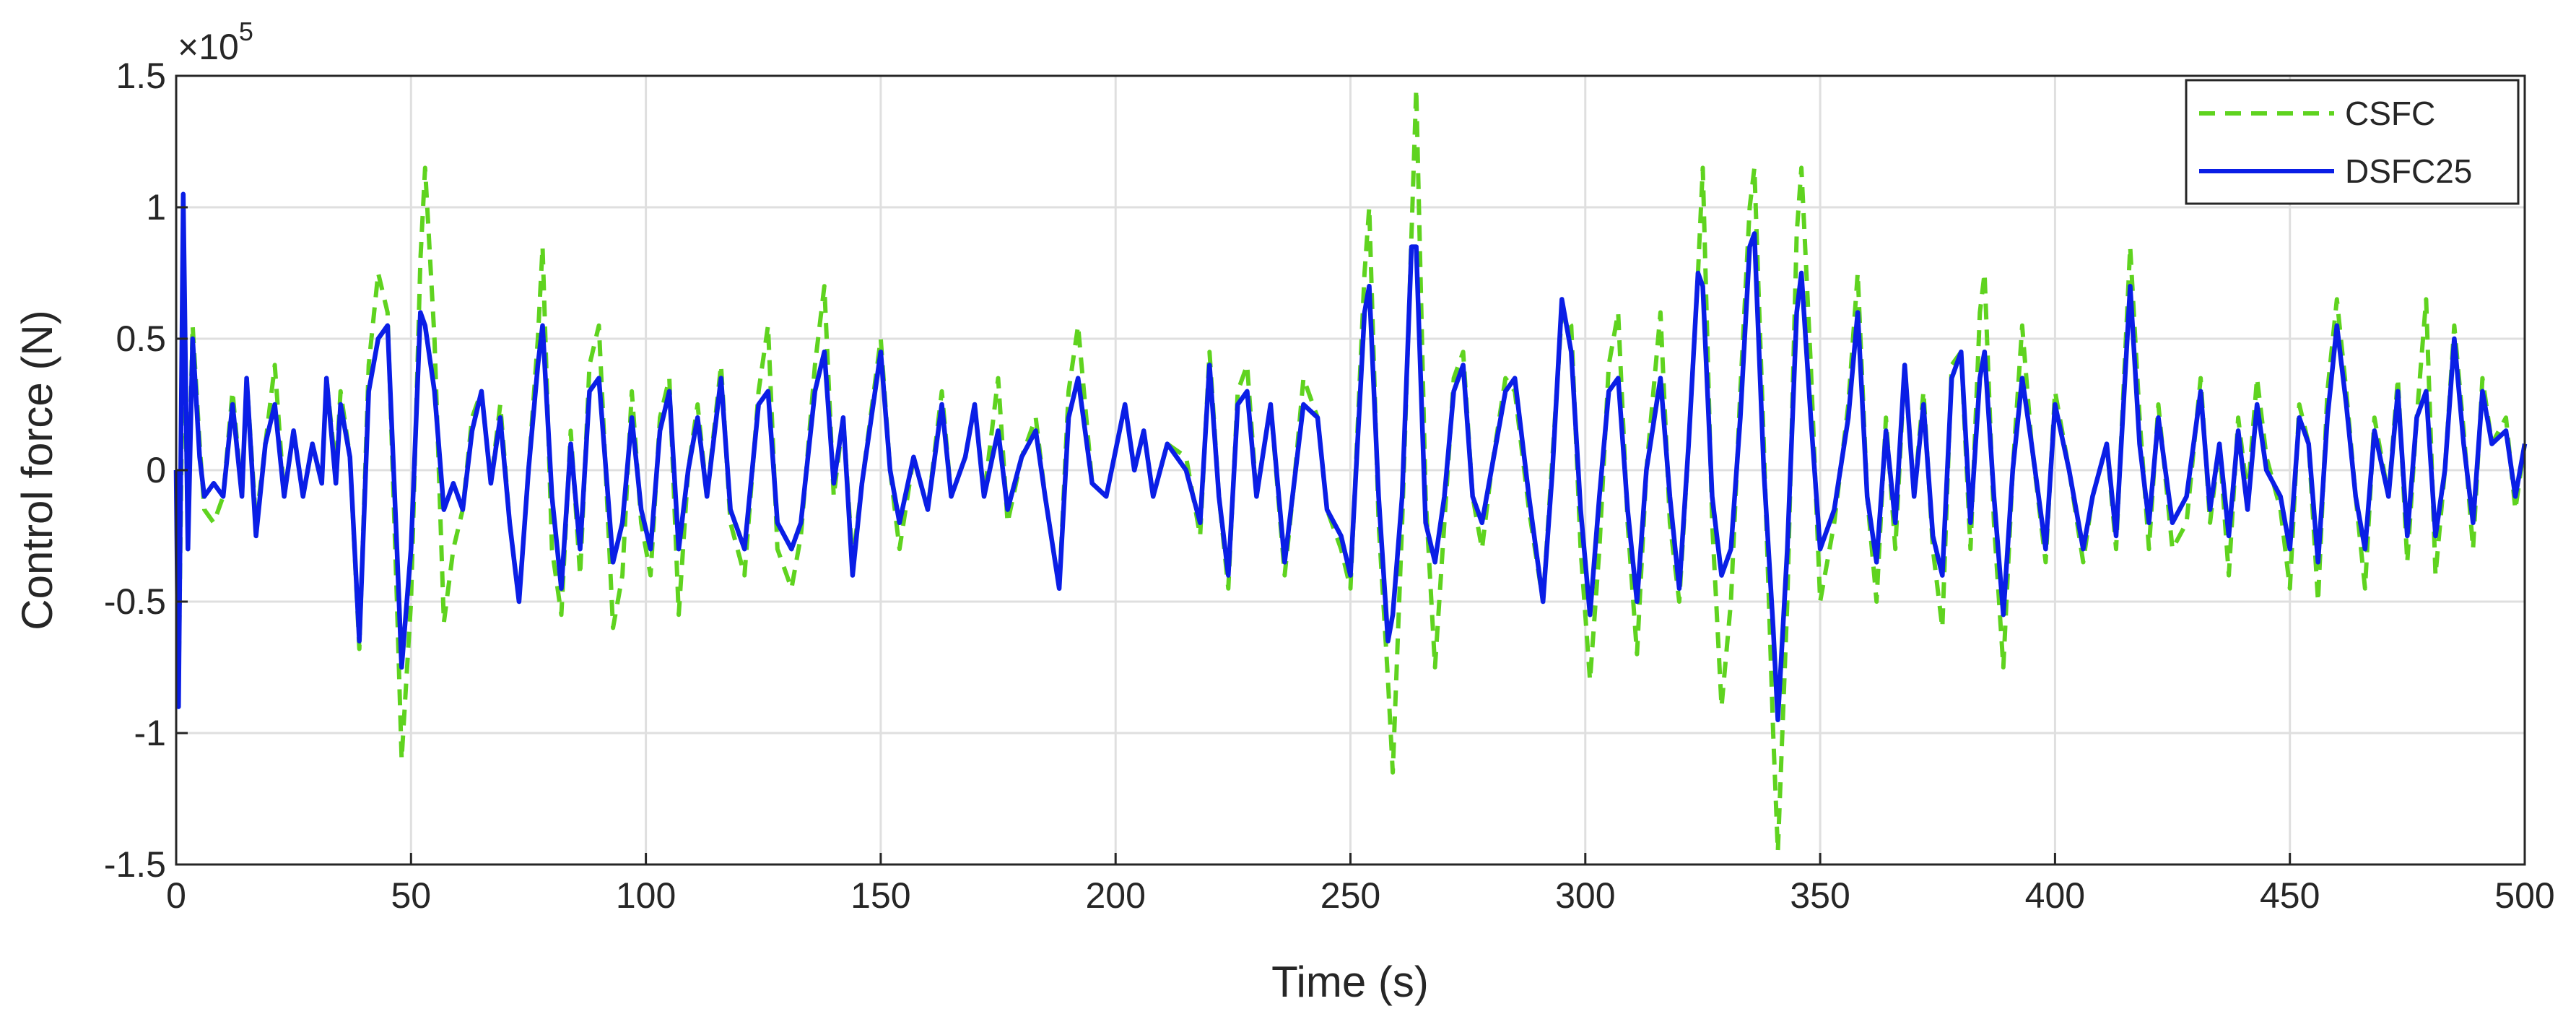 This screenshot has width=2576, height=1027. Describe the element at coordinates (2290, 895) in the screenshot. I see `x-tick-label: 450` at that location.